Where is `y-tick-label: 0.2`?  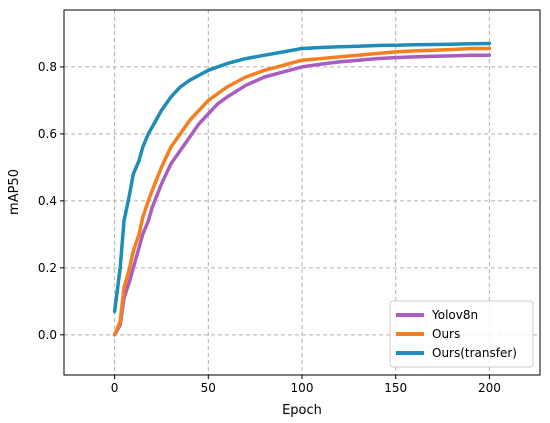 y-tick-label: 0.2 is located at coordinates (47, 268).